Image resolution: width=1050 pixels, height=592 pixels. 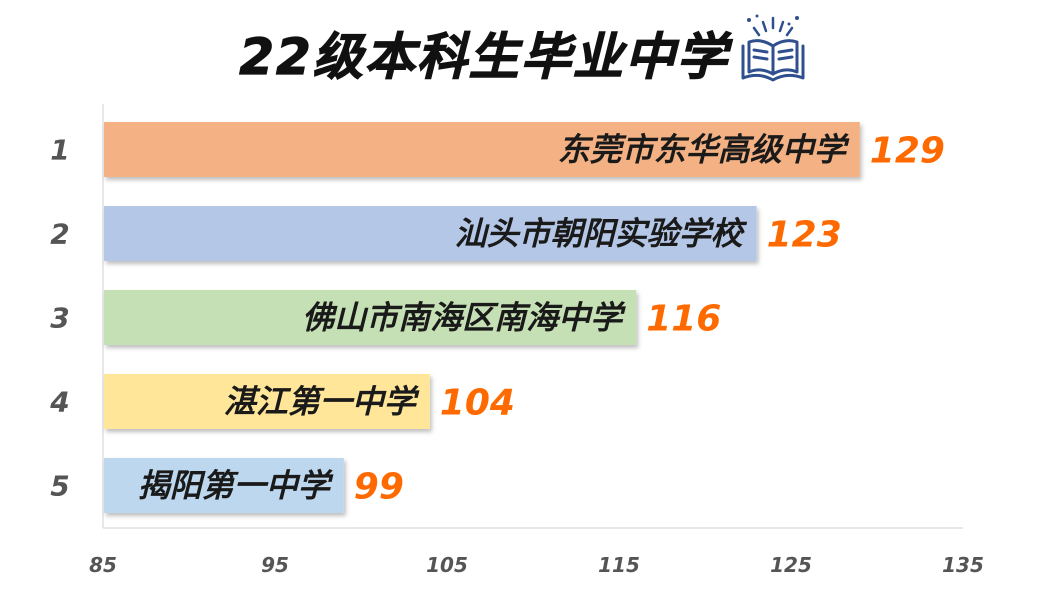 What do you see at coordinates (804, 235) in the screenshot?
I see `bar-value-label: 123` at bounding box center [804, 235].